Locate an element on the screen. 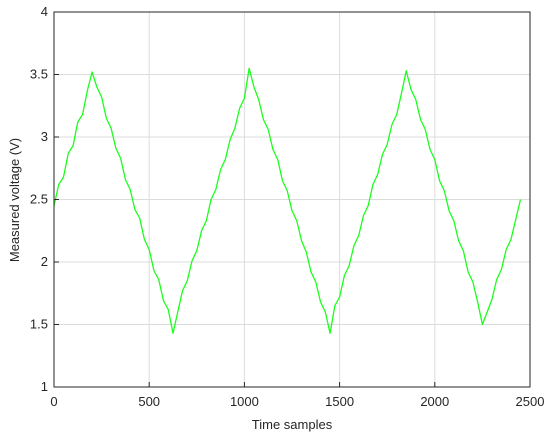 Image resolution: width=550 pixels, height=439 pixels. y-tick-label: 2.5 is located at coordinates (39, 199).